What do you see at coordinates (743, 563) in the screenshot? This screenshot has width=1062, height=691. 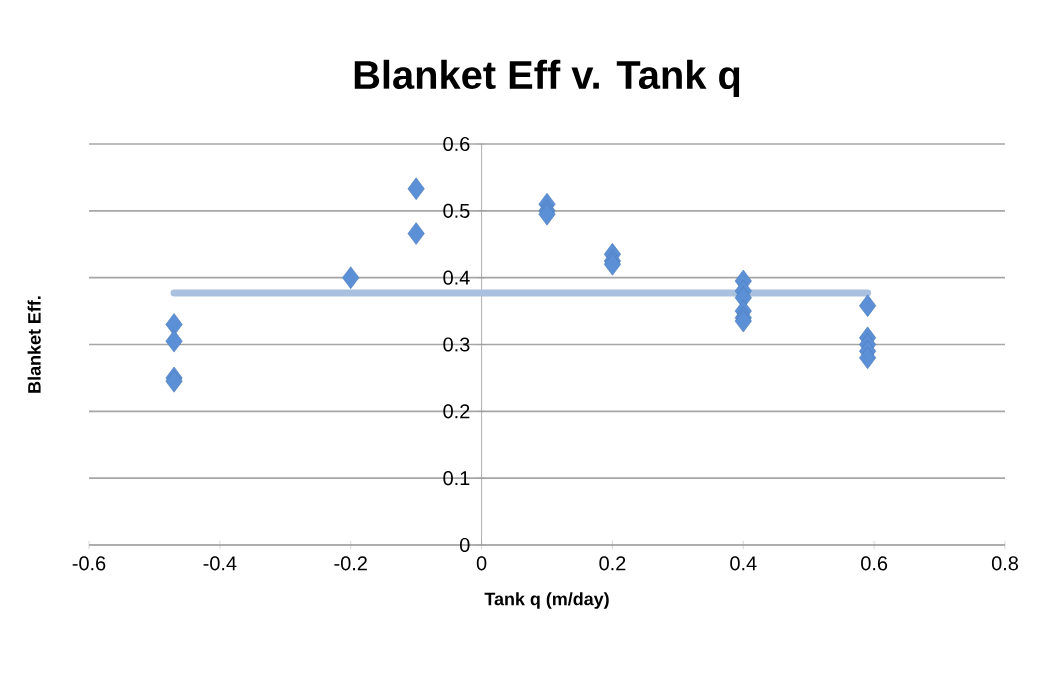 I see `x-tick-label: 0.4` at bounding box center [743, 563].